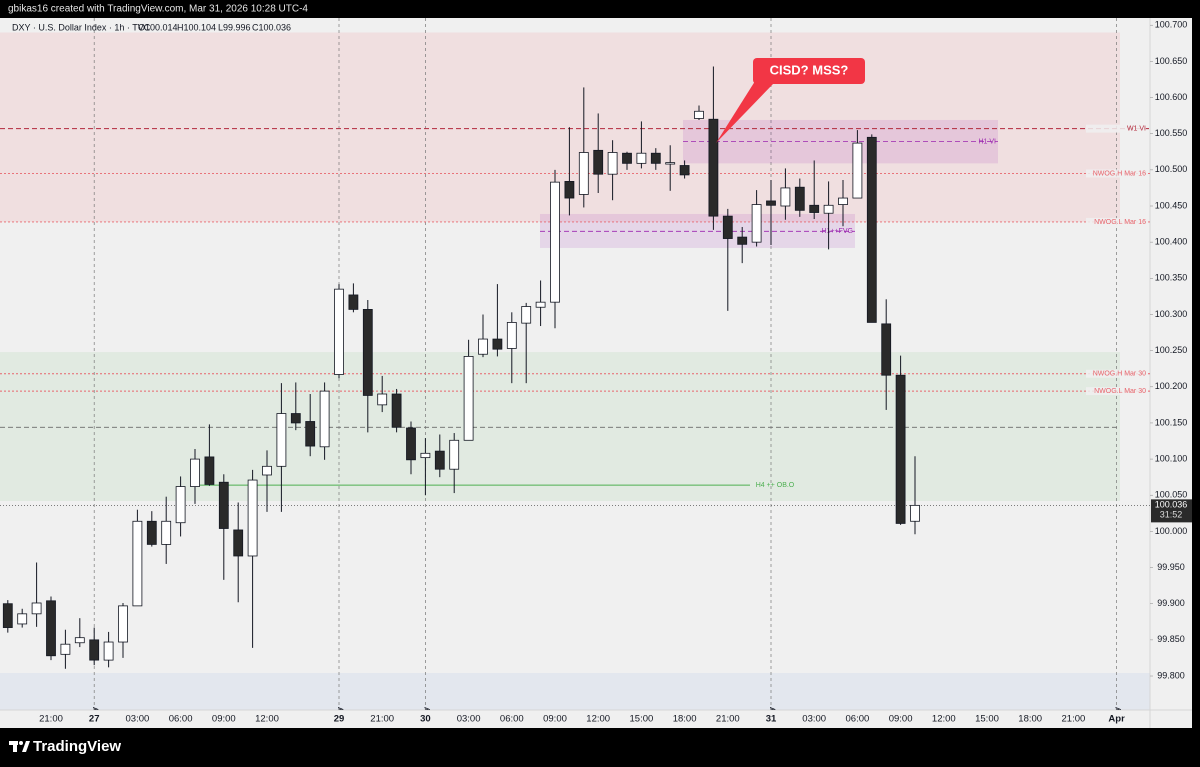 The image size is (1200, 767). I want to click on callout-box, so click(809, 71).